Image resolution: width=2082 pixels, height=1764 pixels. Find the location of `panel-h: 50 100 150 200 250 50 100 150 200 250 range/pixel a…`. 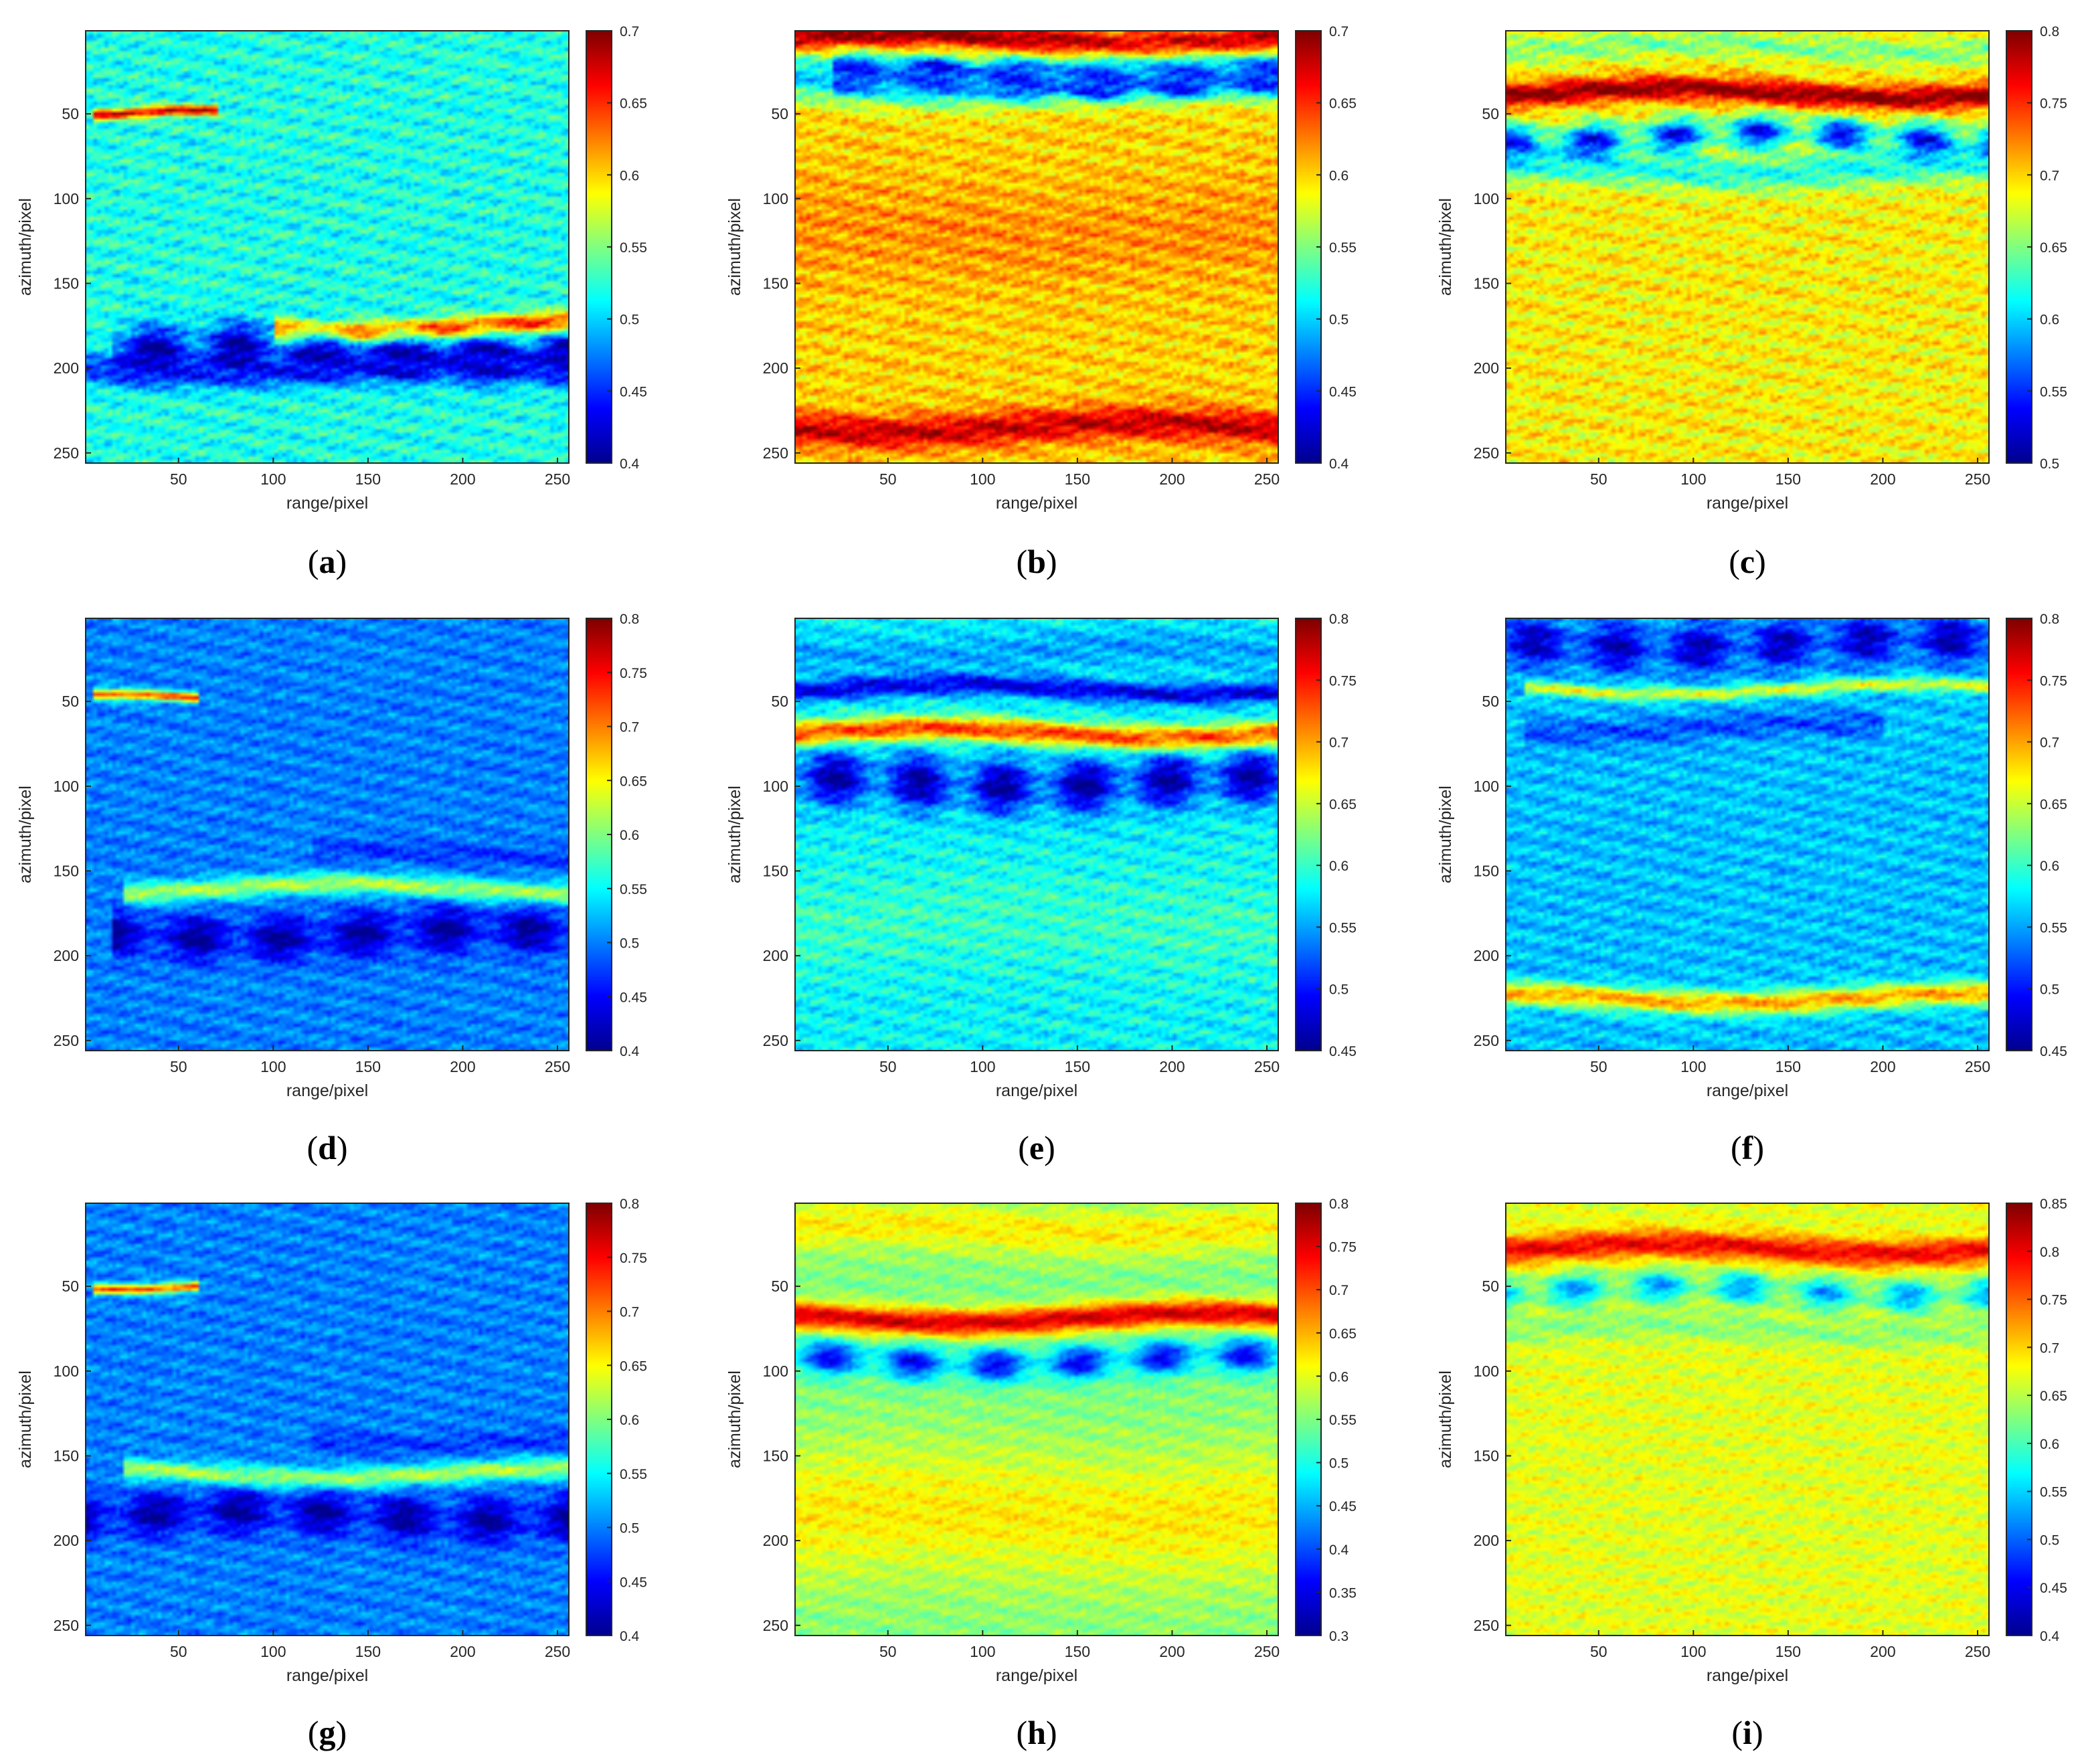

panel-h: 50 100 150 200 250 50 100 150 200 250 range/pixel a… is located at coordinates (1041, 1474).